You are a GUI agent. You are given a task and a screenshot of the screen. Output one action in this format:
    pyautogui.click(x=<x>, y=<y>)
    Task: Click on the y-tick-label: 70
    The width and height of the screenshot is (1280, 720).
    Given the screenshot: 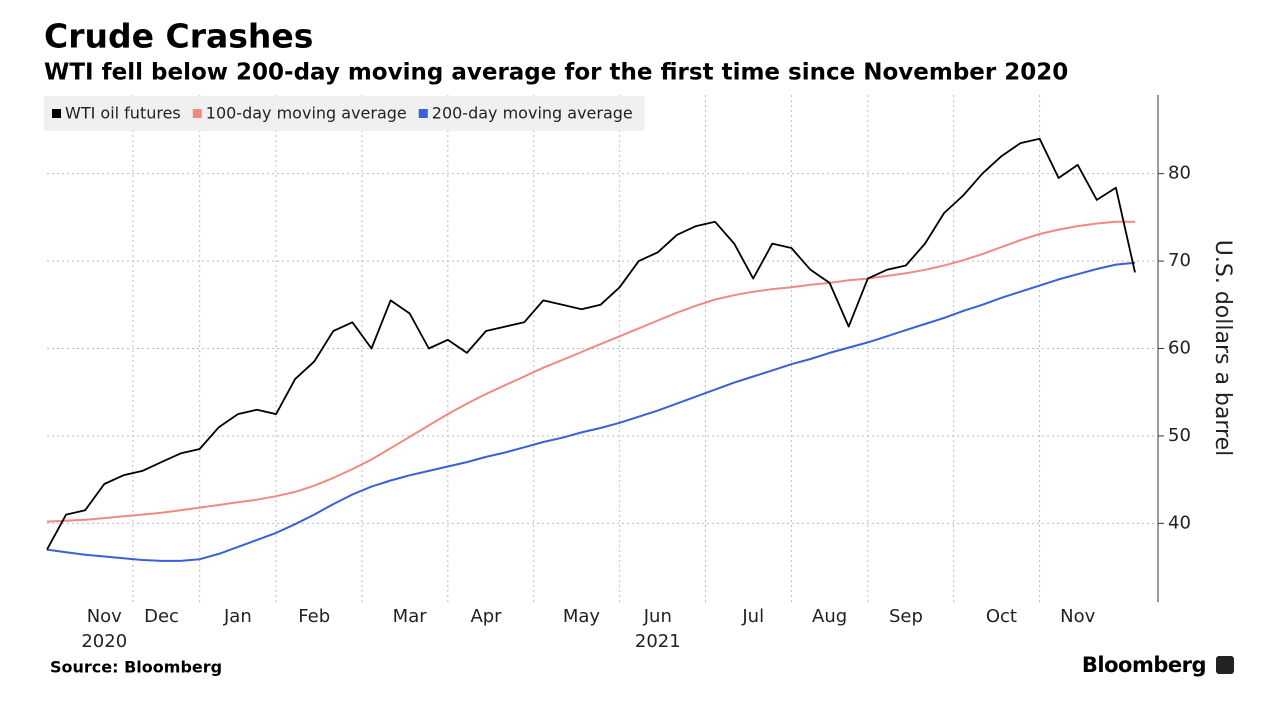 What is the action you would take?
    pyautogui.click(x=1179, y=260)
    